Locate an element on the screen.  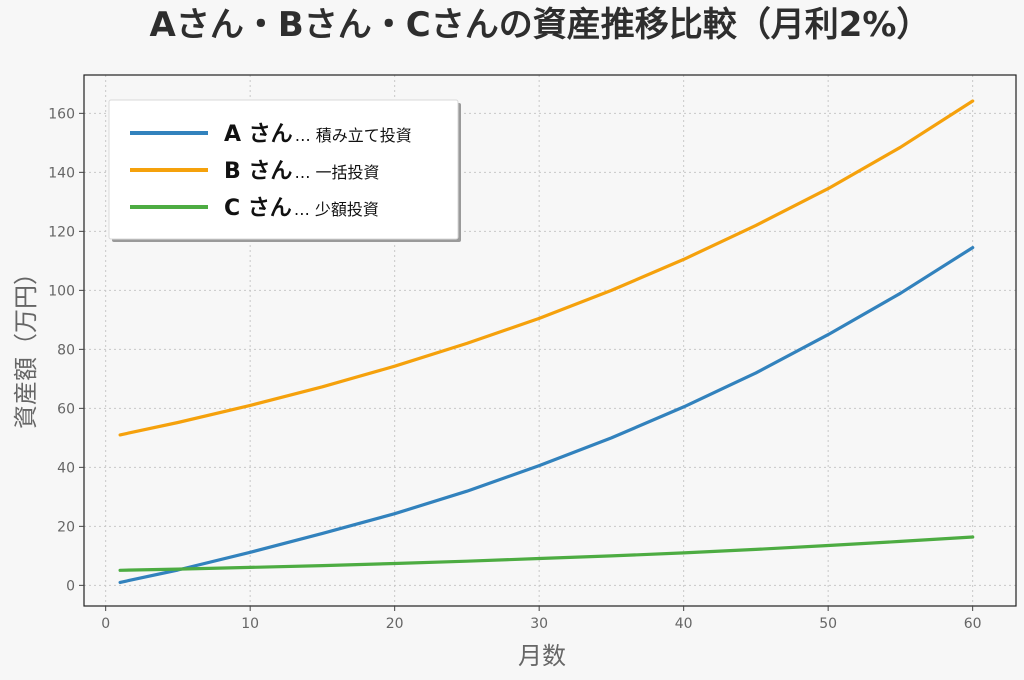
legend-entry-name: C さん is located at coordinates (258, 208).